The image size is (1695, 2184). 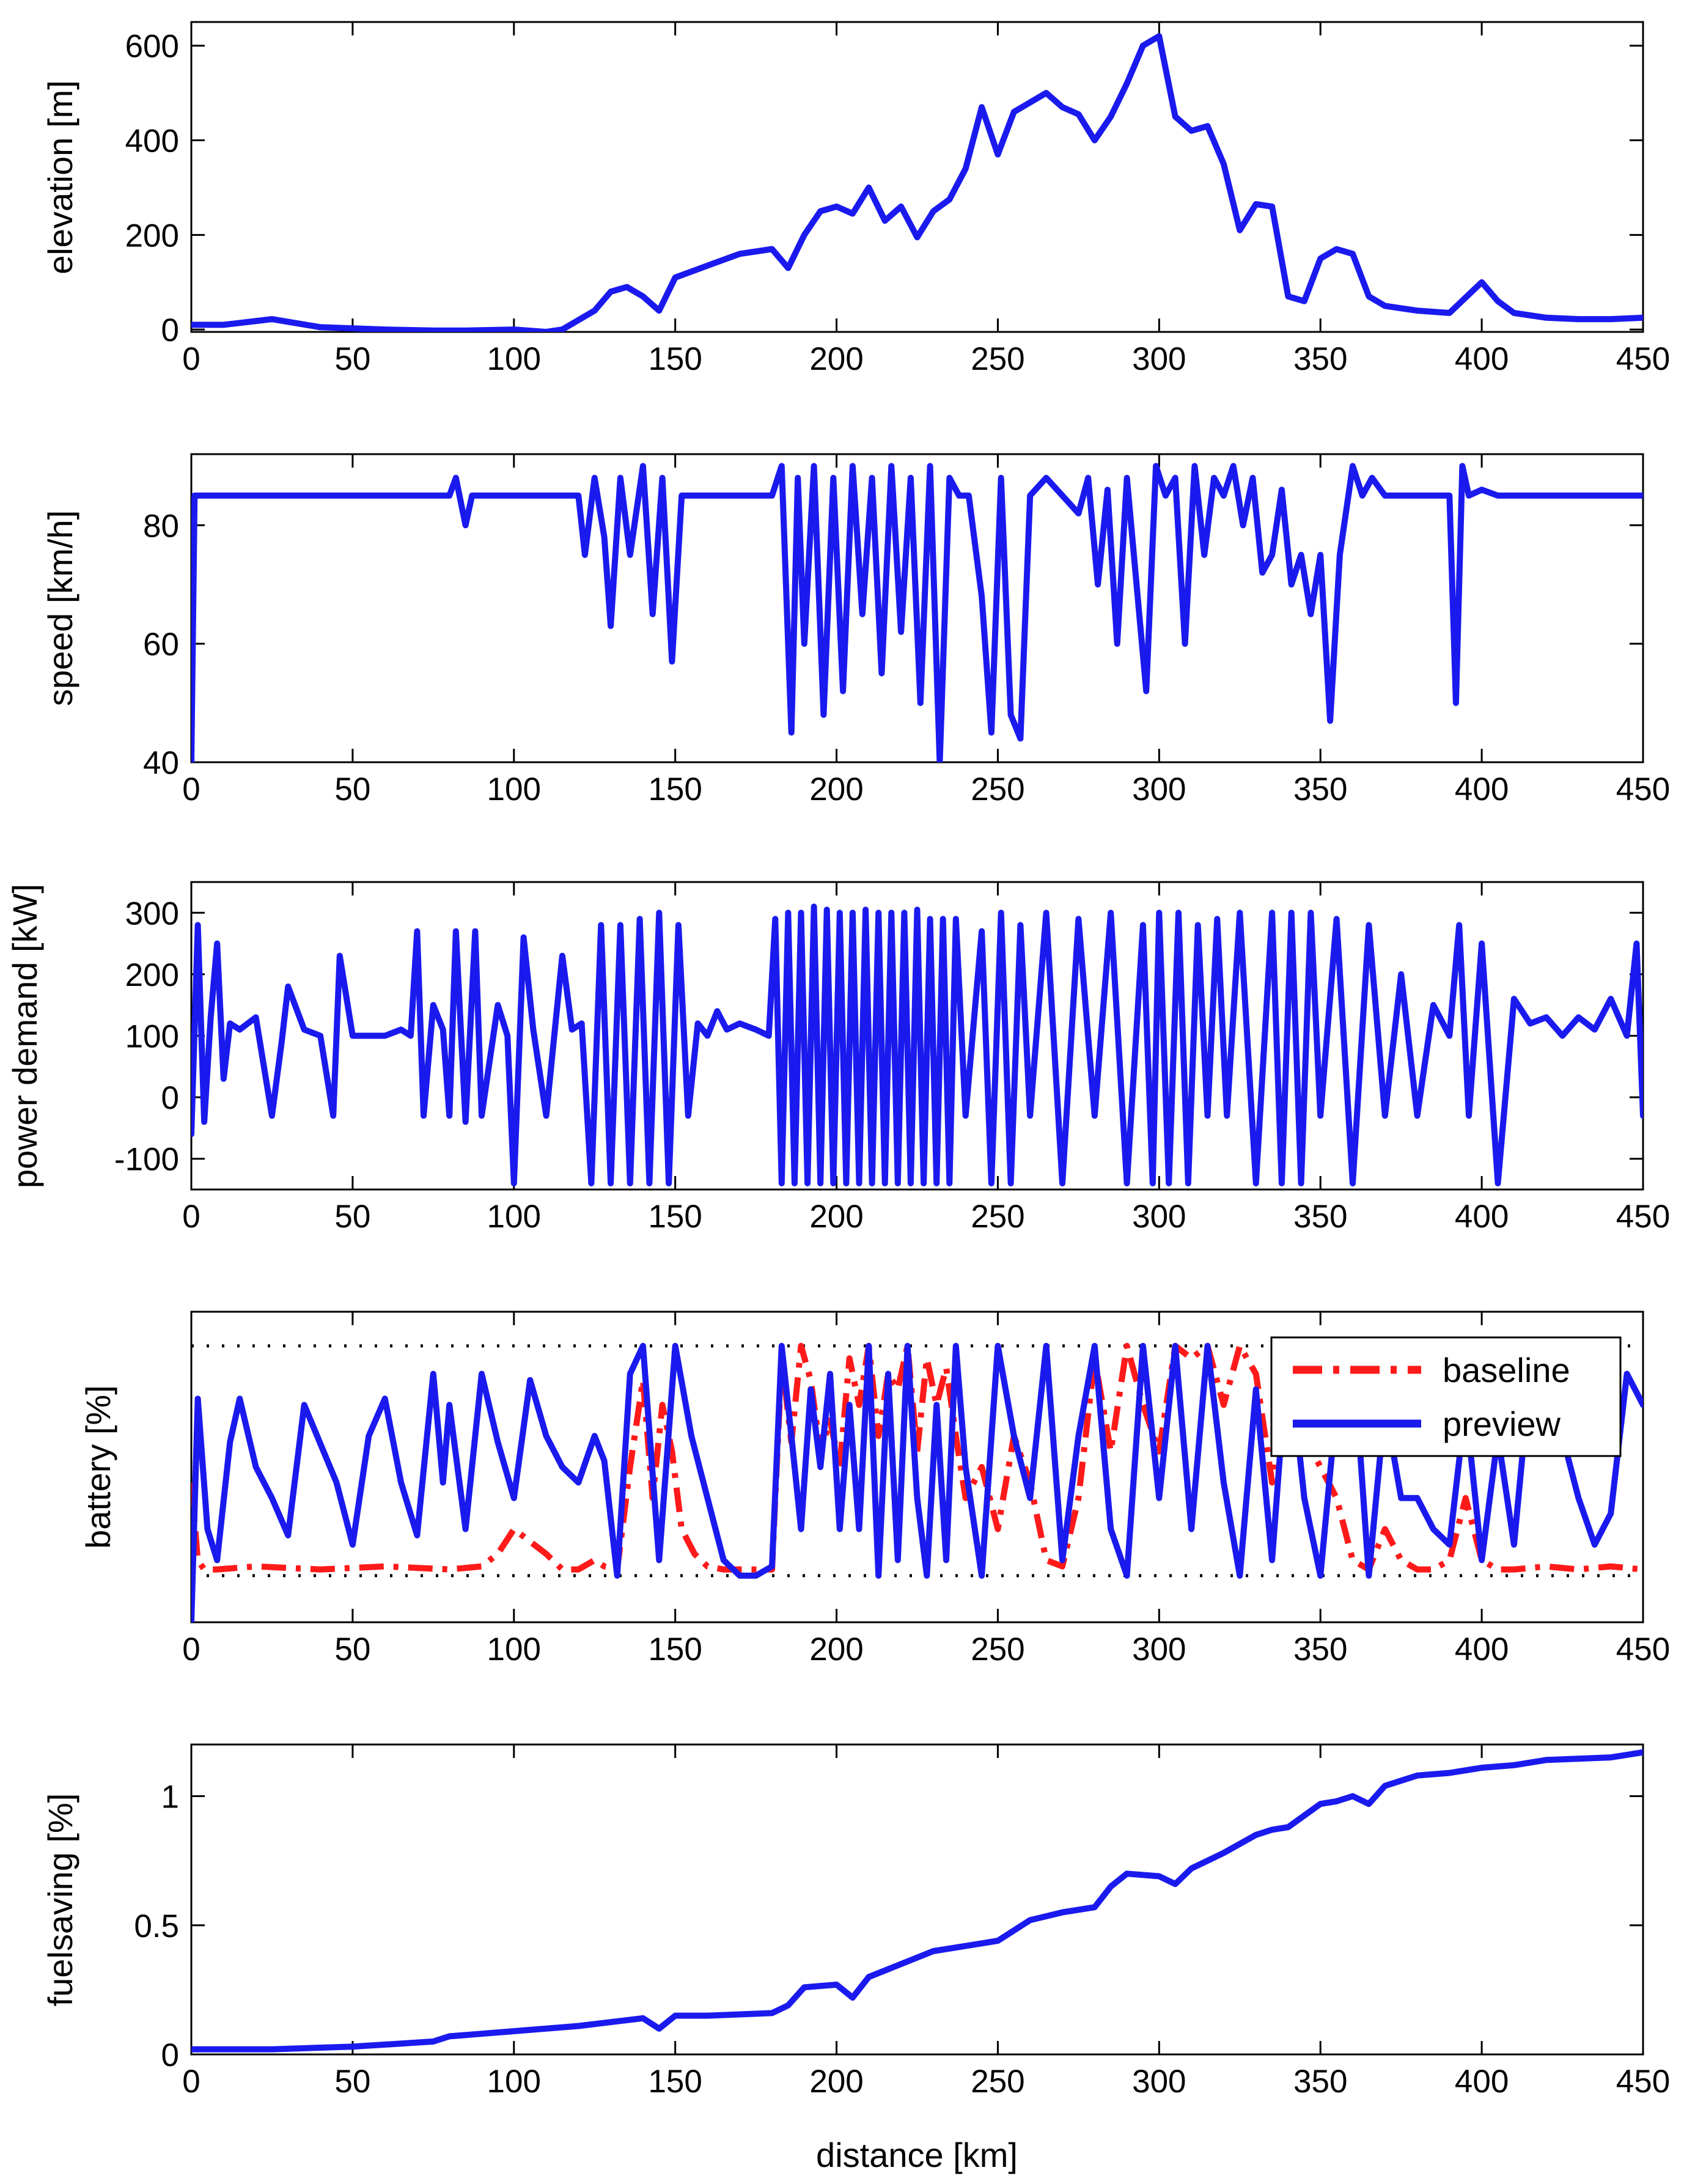 I want to click on y-ticks: 0 200 400 600, so click(x=884, y=188).